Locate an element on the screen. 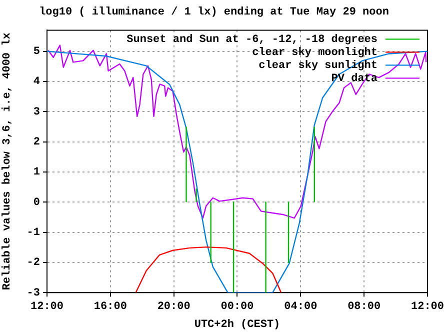  y-tick-label: 4 is located at coordinates (36, 82).